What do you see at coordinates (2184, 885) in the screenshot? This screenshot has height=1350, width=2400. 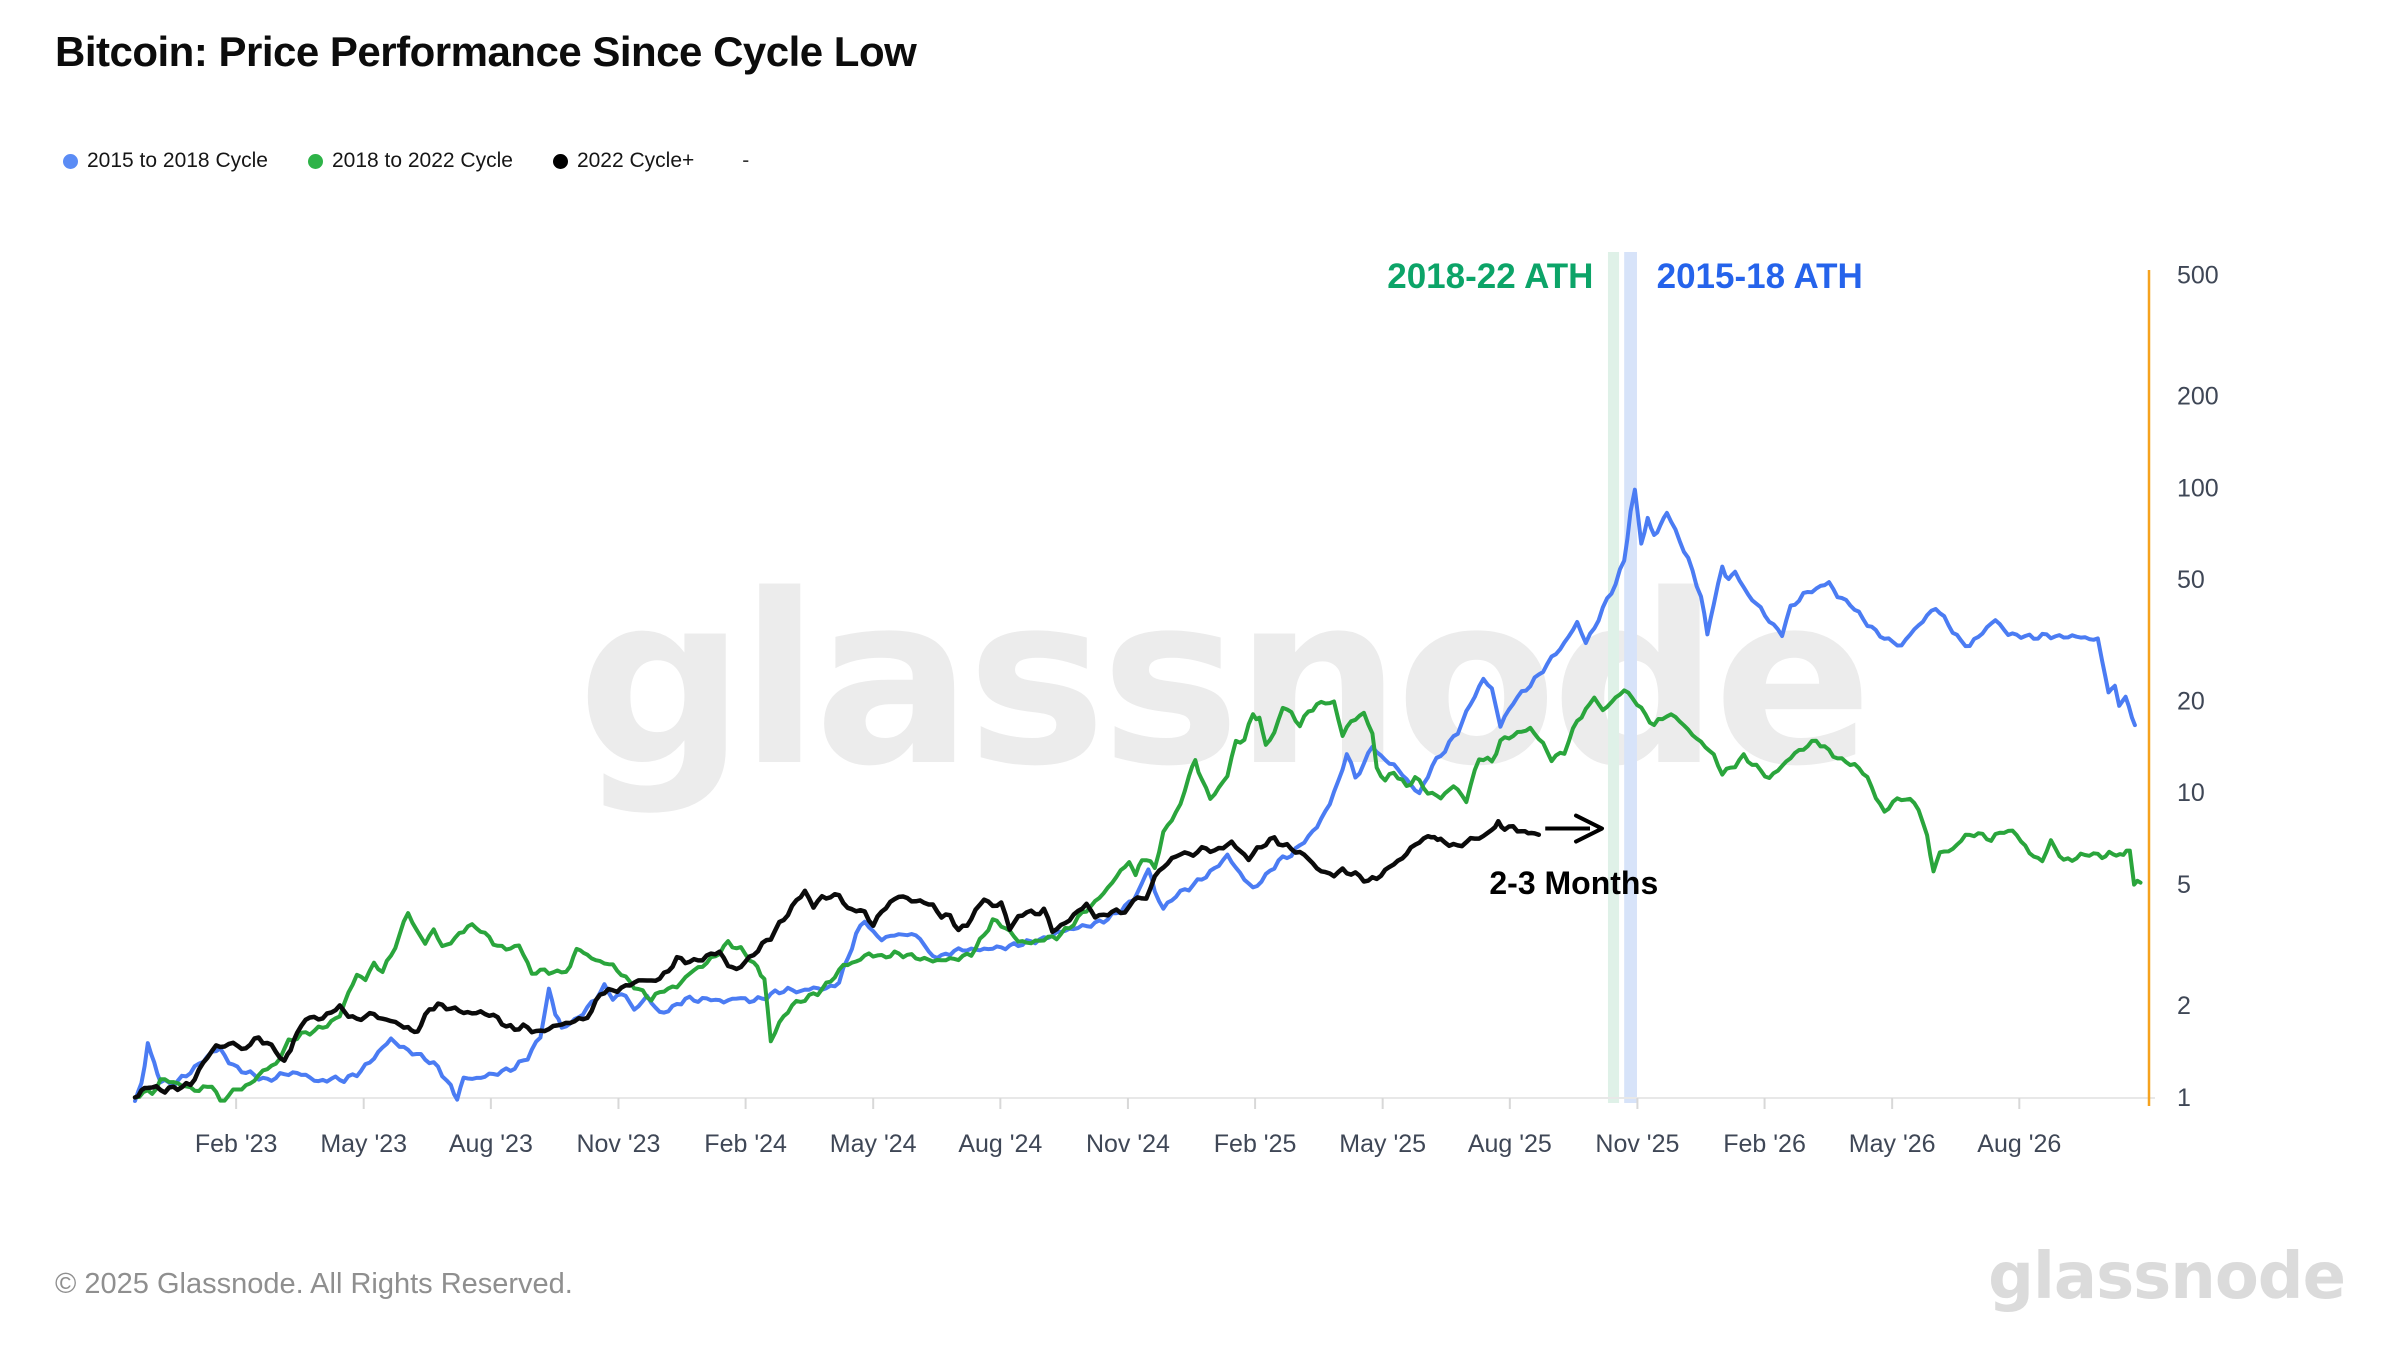 I see `y-tick-label-6: 5` at bounding box center [2184, 885].